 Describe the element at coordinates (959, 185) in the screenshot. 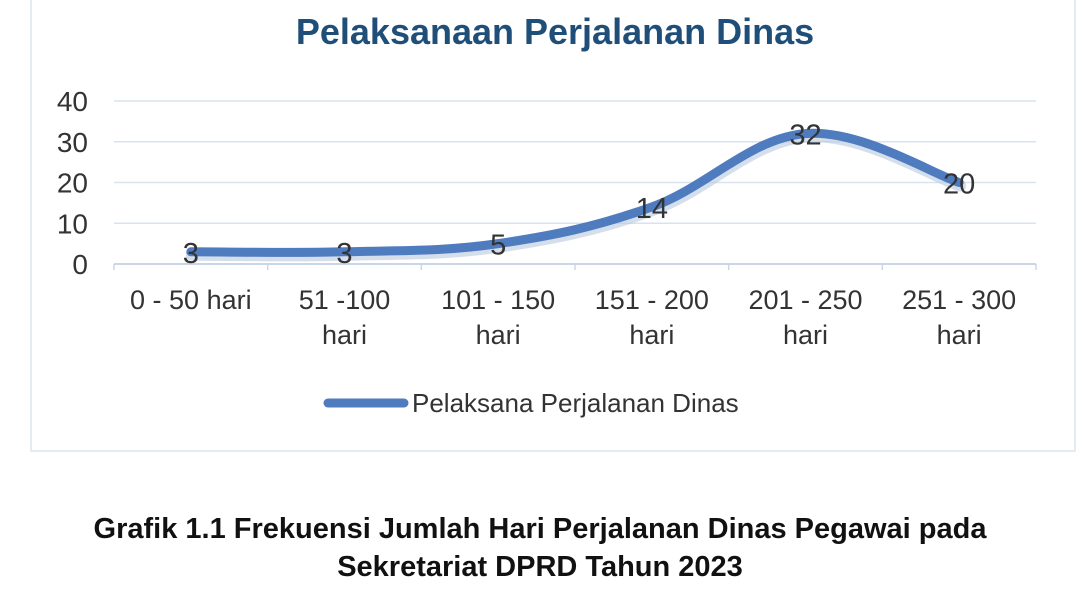

I see `data-label: 20` at that location.